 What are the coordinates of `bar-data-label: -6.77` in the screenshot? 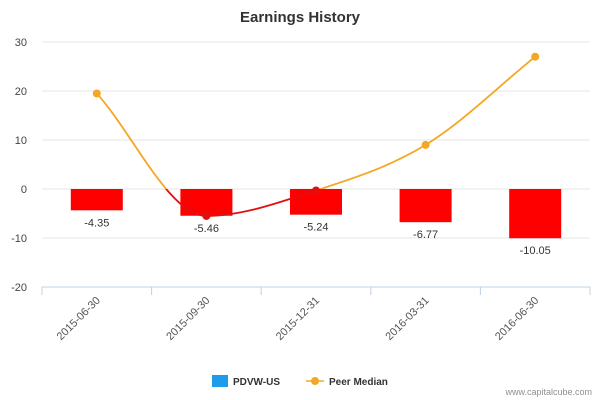 It's located at (425, 235).